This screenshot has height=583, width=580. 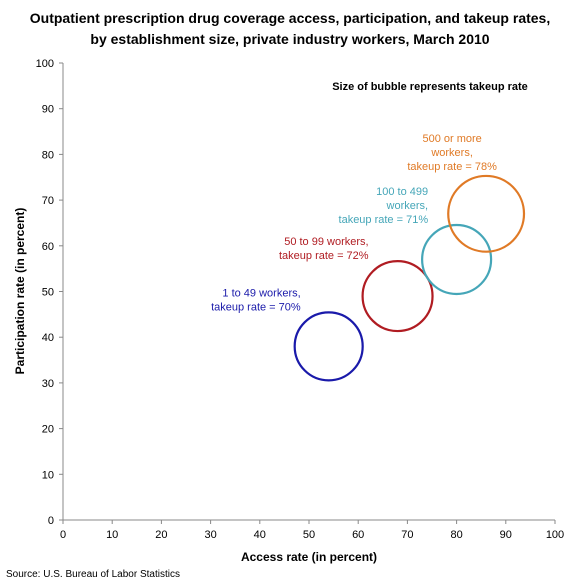 I want to click on bubble-label-3: 500 or more workers, takeup rate = 78%, so click(x=452, y=153).